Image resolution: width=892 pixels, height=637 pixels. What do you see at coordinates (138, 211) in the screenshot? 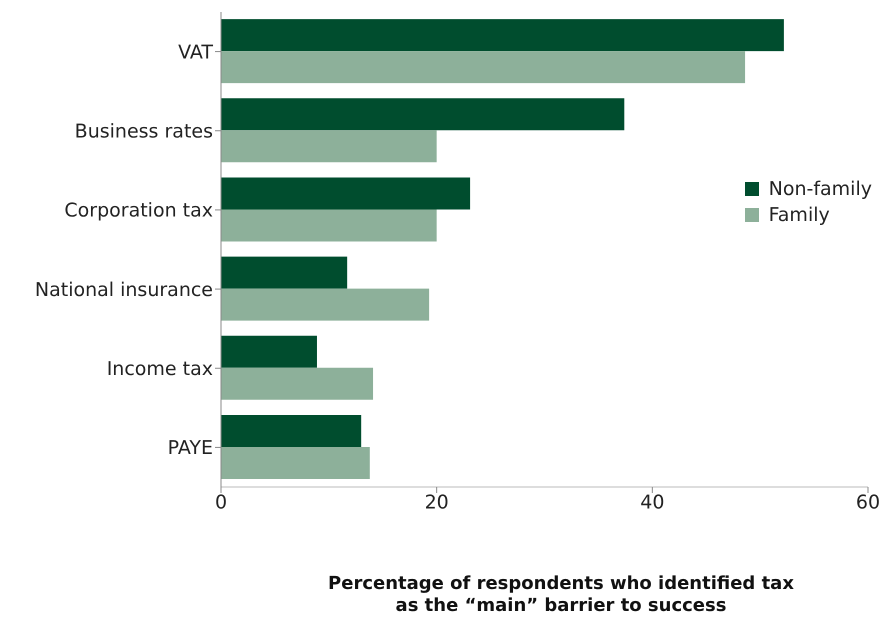
I see `y-tick-label: Corporation tax` at bounding box center [138, 211].